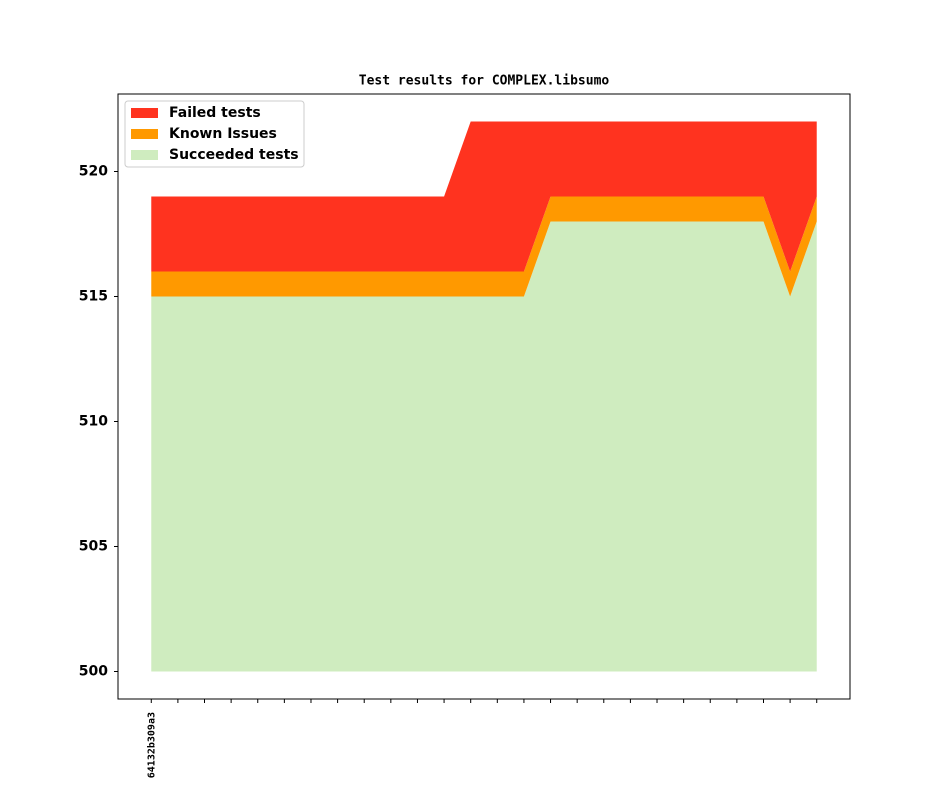 Image resolution: width=944 pixels, height=791 pixels. I want to click on y-tick-label: 510, so click(93, 422).